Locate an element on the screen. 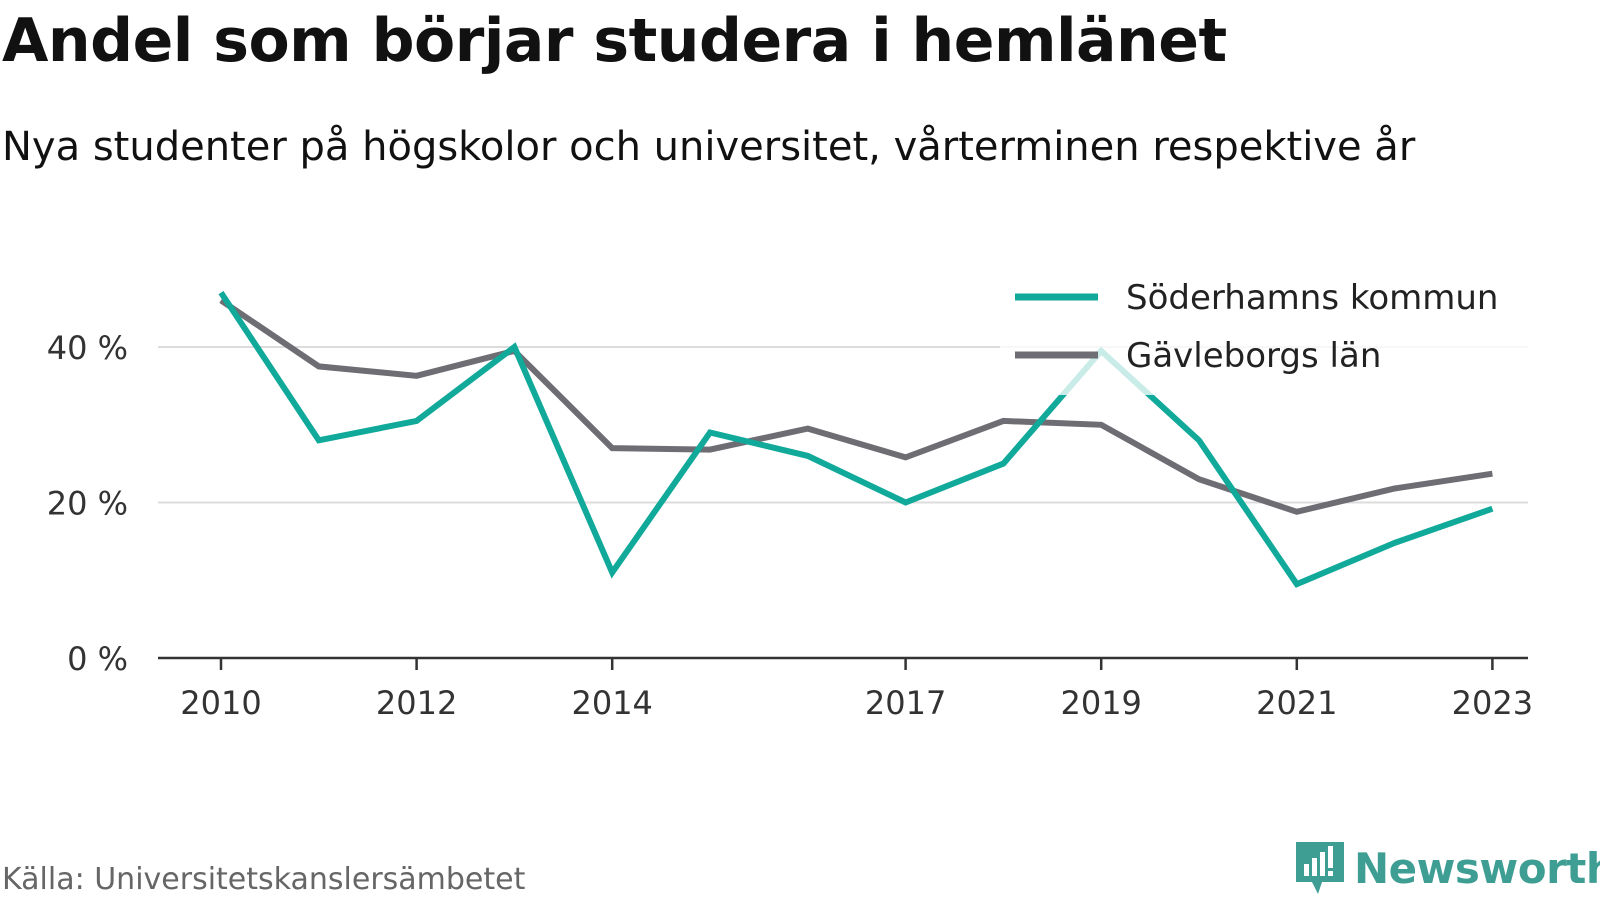  x-tick-label: 2019 is located at coordinates (1100, 703).